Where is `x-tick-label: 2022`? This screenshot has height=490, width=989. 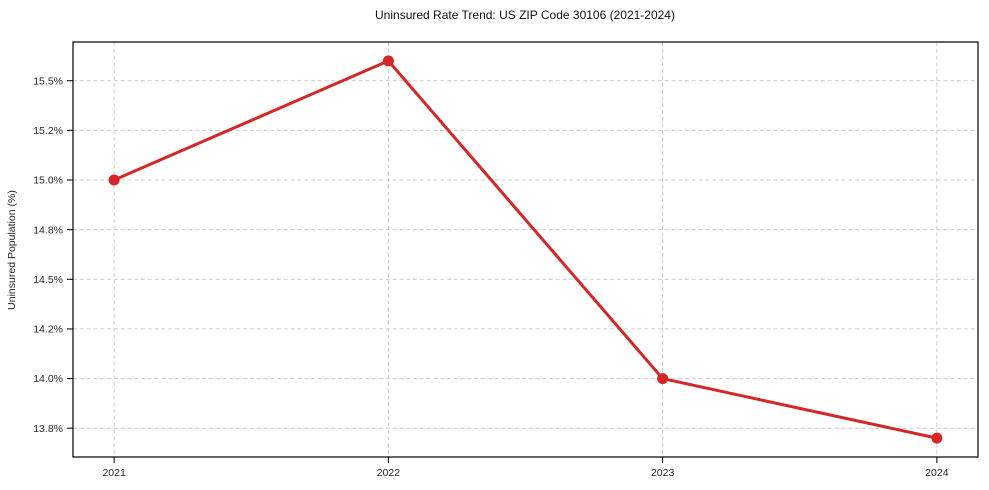 x-tick-label: 2022 is located at coordinates (389, 473).